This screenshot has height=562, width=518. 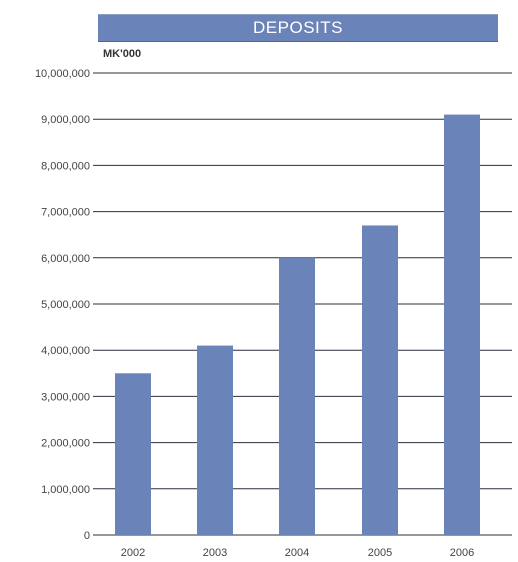 What do you see at coordinates (462, 553) in the screenshot?
I see `x-tick-label: 2006` at bounding box center [462, 553].